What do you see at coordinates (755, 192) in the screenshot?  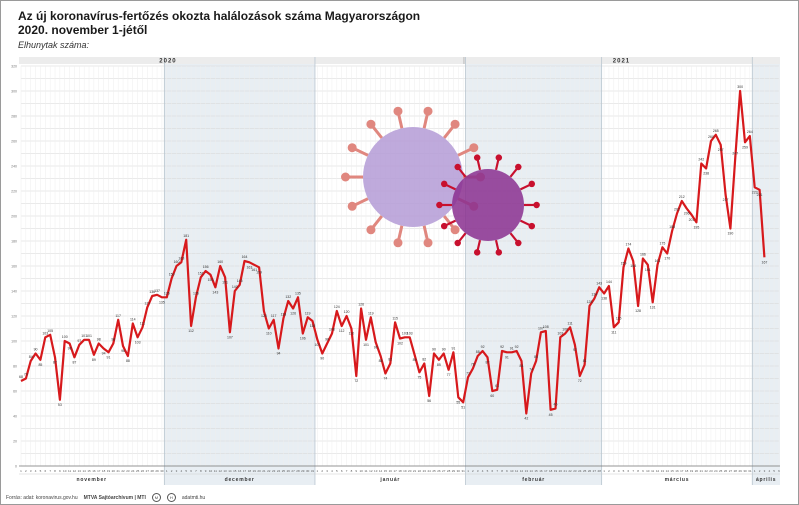 I see `data-label: 223` at bounding box center [755, 192].